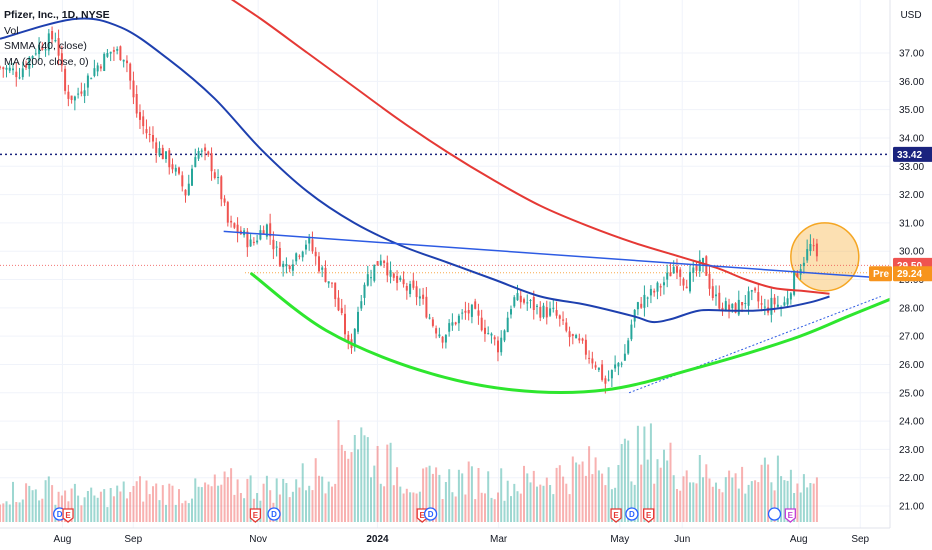 This screenshot has height=550, width=932. What do you see at coordinates (911, 478) in the screenshot?
I see `y-tick-label: 22.00` at bounding box center [911, 478].